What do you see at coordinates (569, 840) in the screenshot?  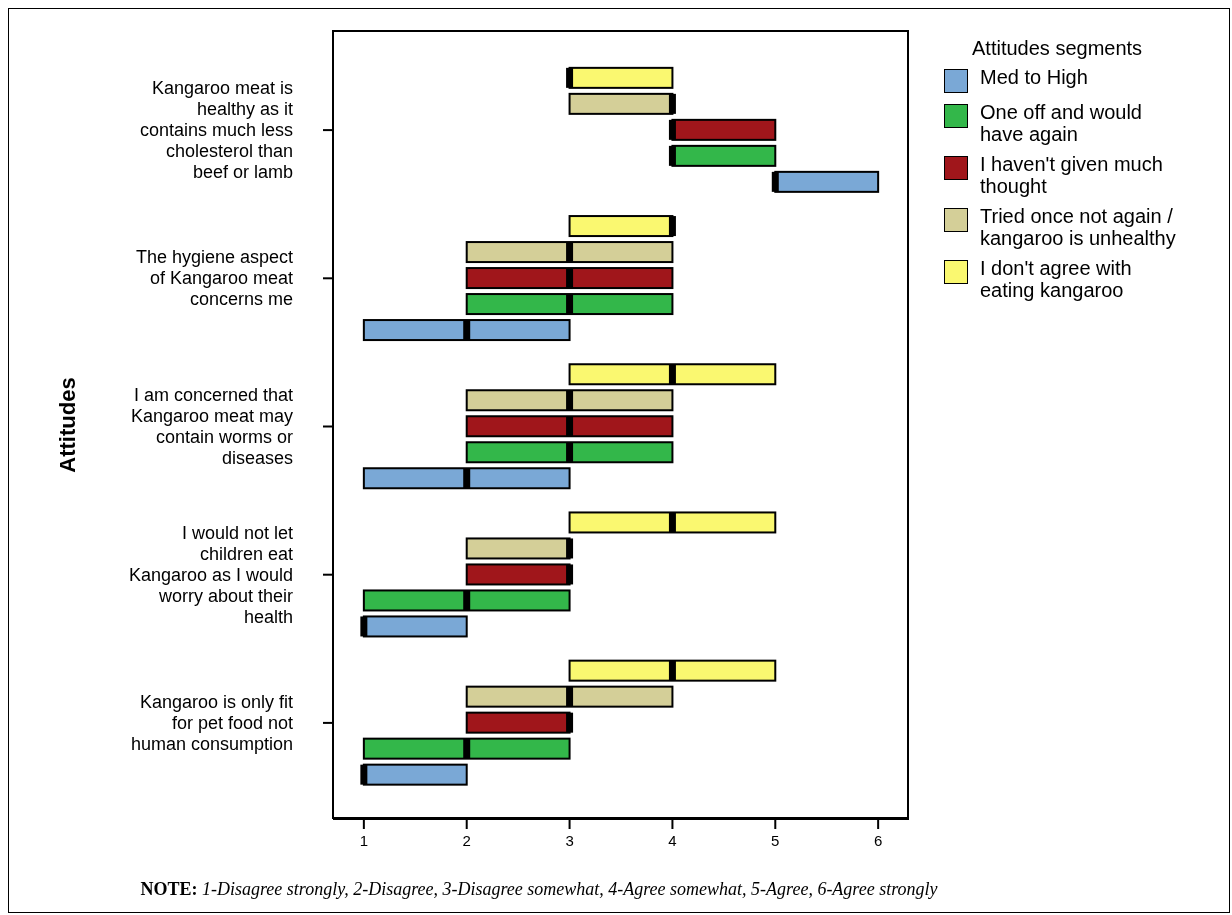 I see `x-tick-label: 3` at bounding box center [569, 840].